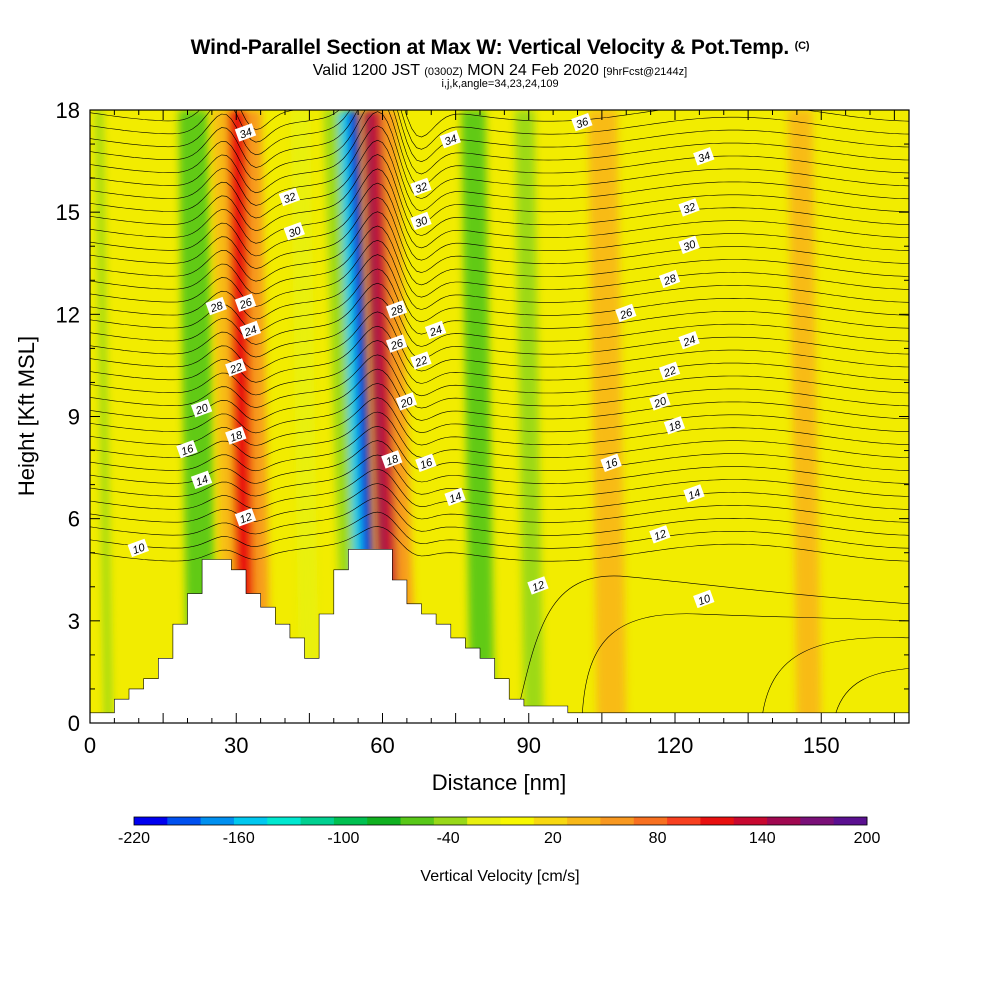 The image size is (1000, 1000). What do you see at coordinates (26, 416) in the screenshot?
I see `y-axis-title: Height [Kft MSL]` at bounding box center [26, 416].